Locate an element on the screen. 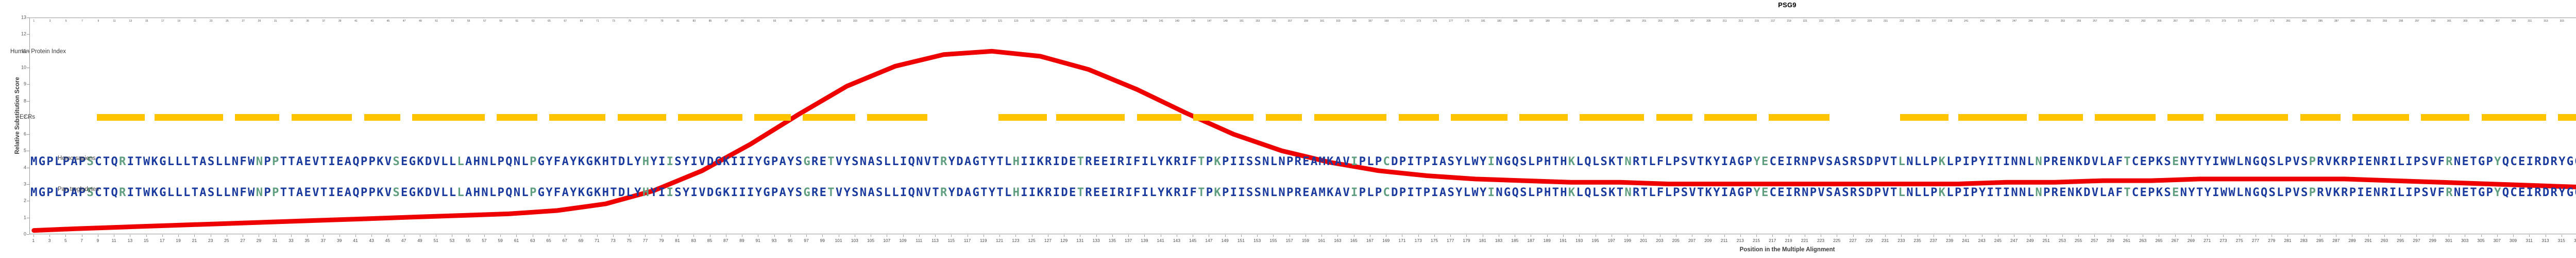 Image resolution: width=2576 pixels, height=258 pixels. x-axis-tick-label: 313 is located at coordinates (2545, 240).